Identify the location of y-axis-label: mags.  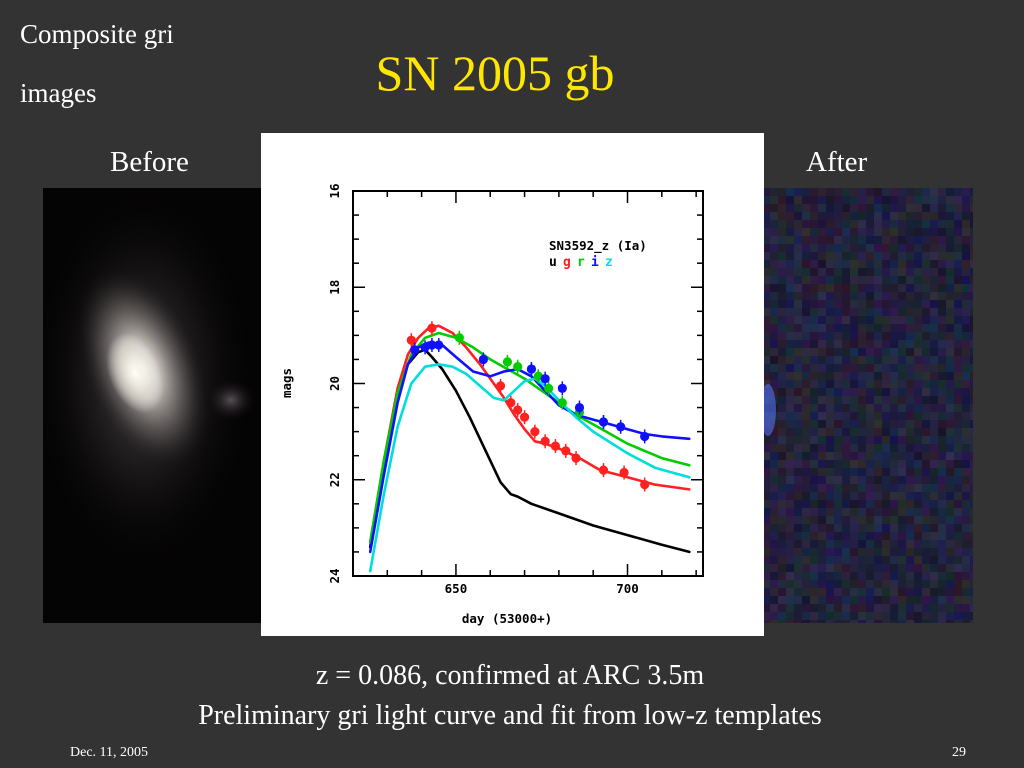
(286, 383).